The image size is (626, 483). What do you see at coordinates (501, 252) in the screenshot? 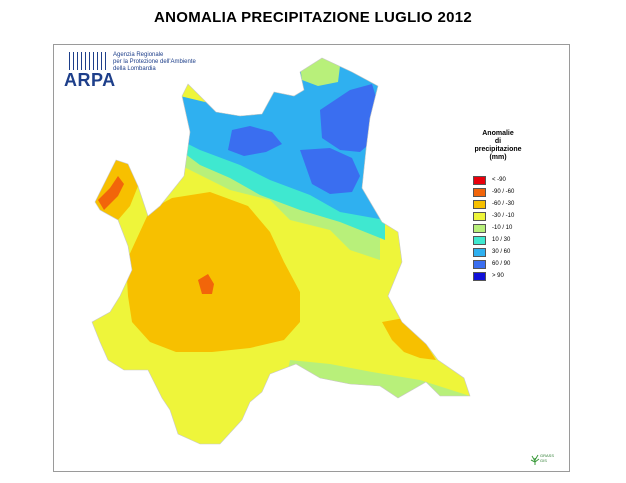
I see `legend-label: 30 / 60` at bounding box center [501, 252].